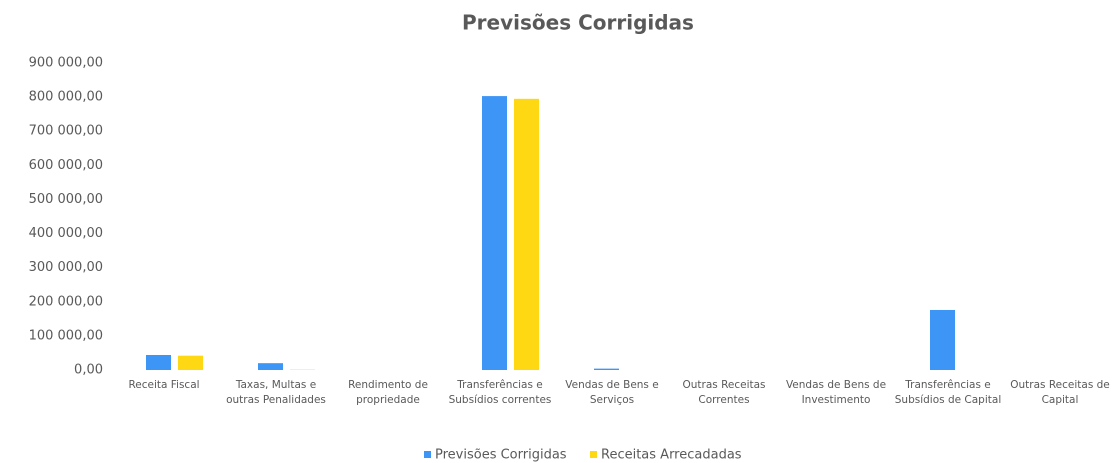 The width and height of the screenshot is (1118, 463). Describe the element at coordinates (66, 335) in the screenshot. I see `y-tick-label: 100 000,00` at that location.